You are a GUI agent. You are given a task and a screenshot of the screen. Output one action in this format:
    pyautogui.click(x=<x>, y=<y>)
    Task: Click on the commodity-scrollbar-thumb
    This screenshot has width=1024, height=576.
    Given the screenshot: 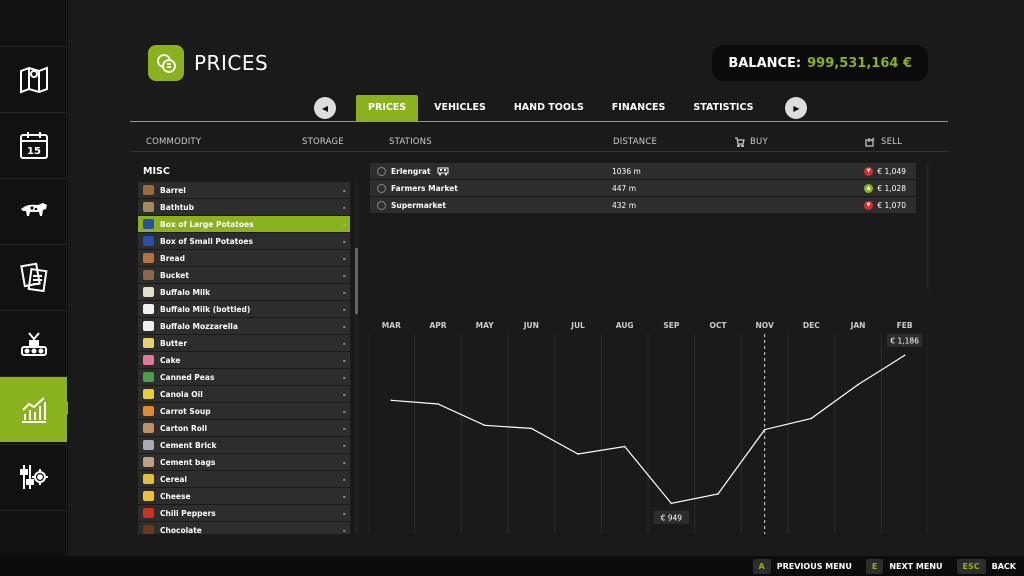 What is the action you would take?
    pyautogui.click(x=356, y=281)
    